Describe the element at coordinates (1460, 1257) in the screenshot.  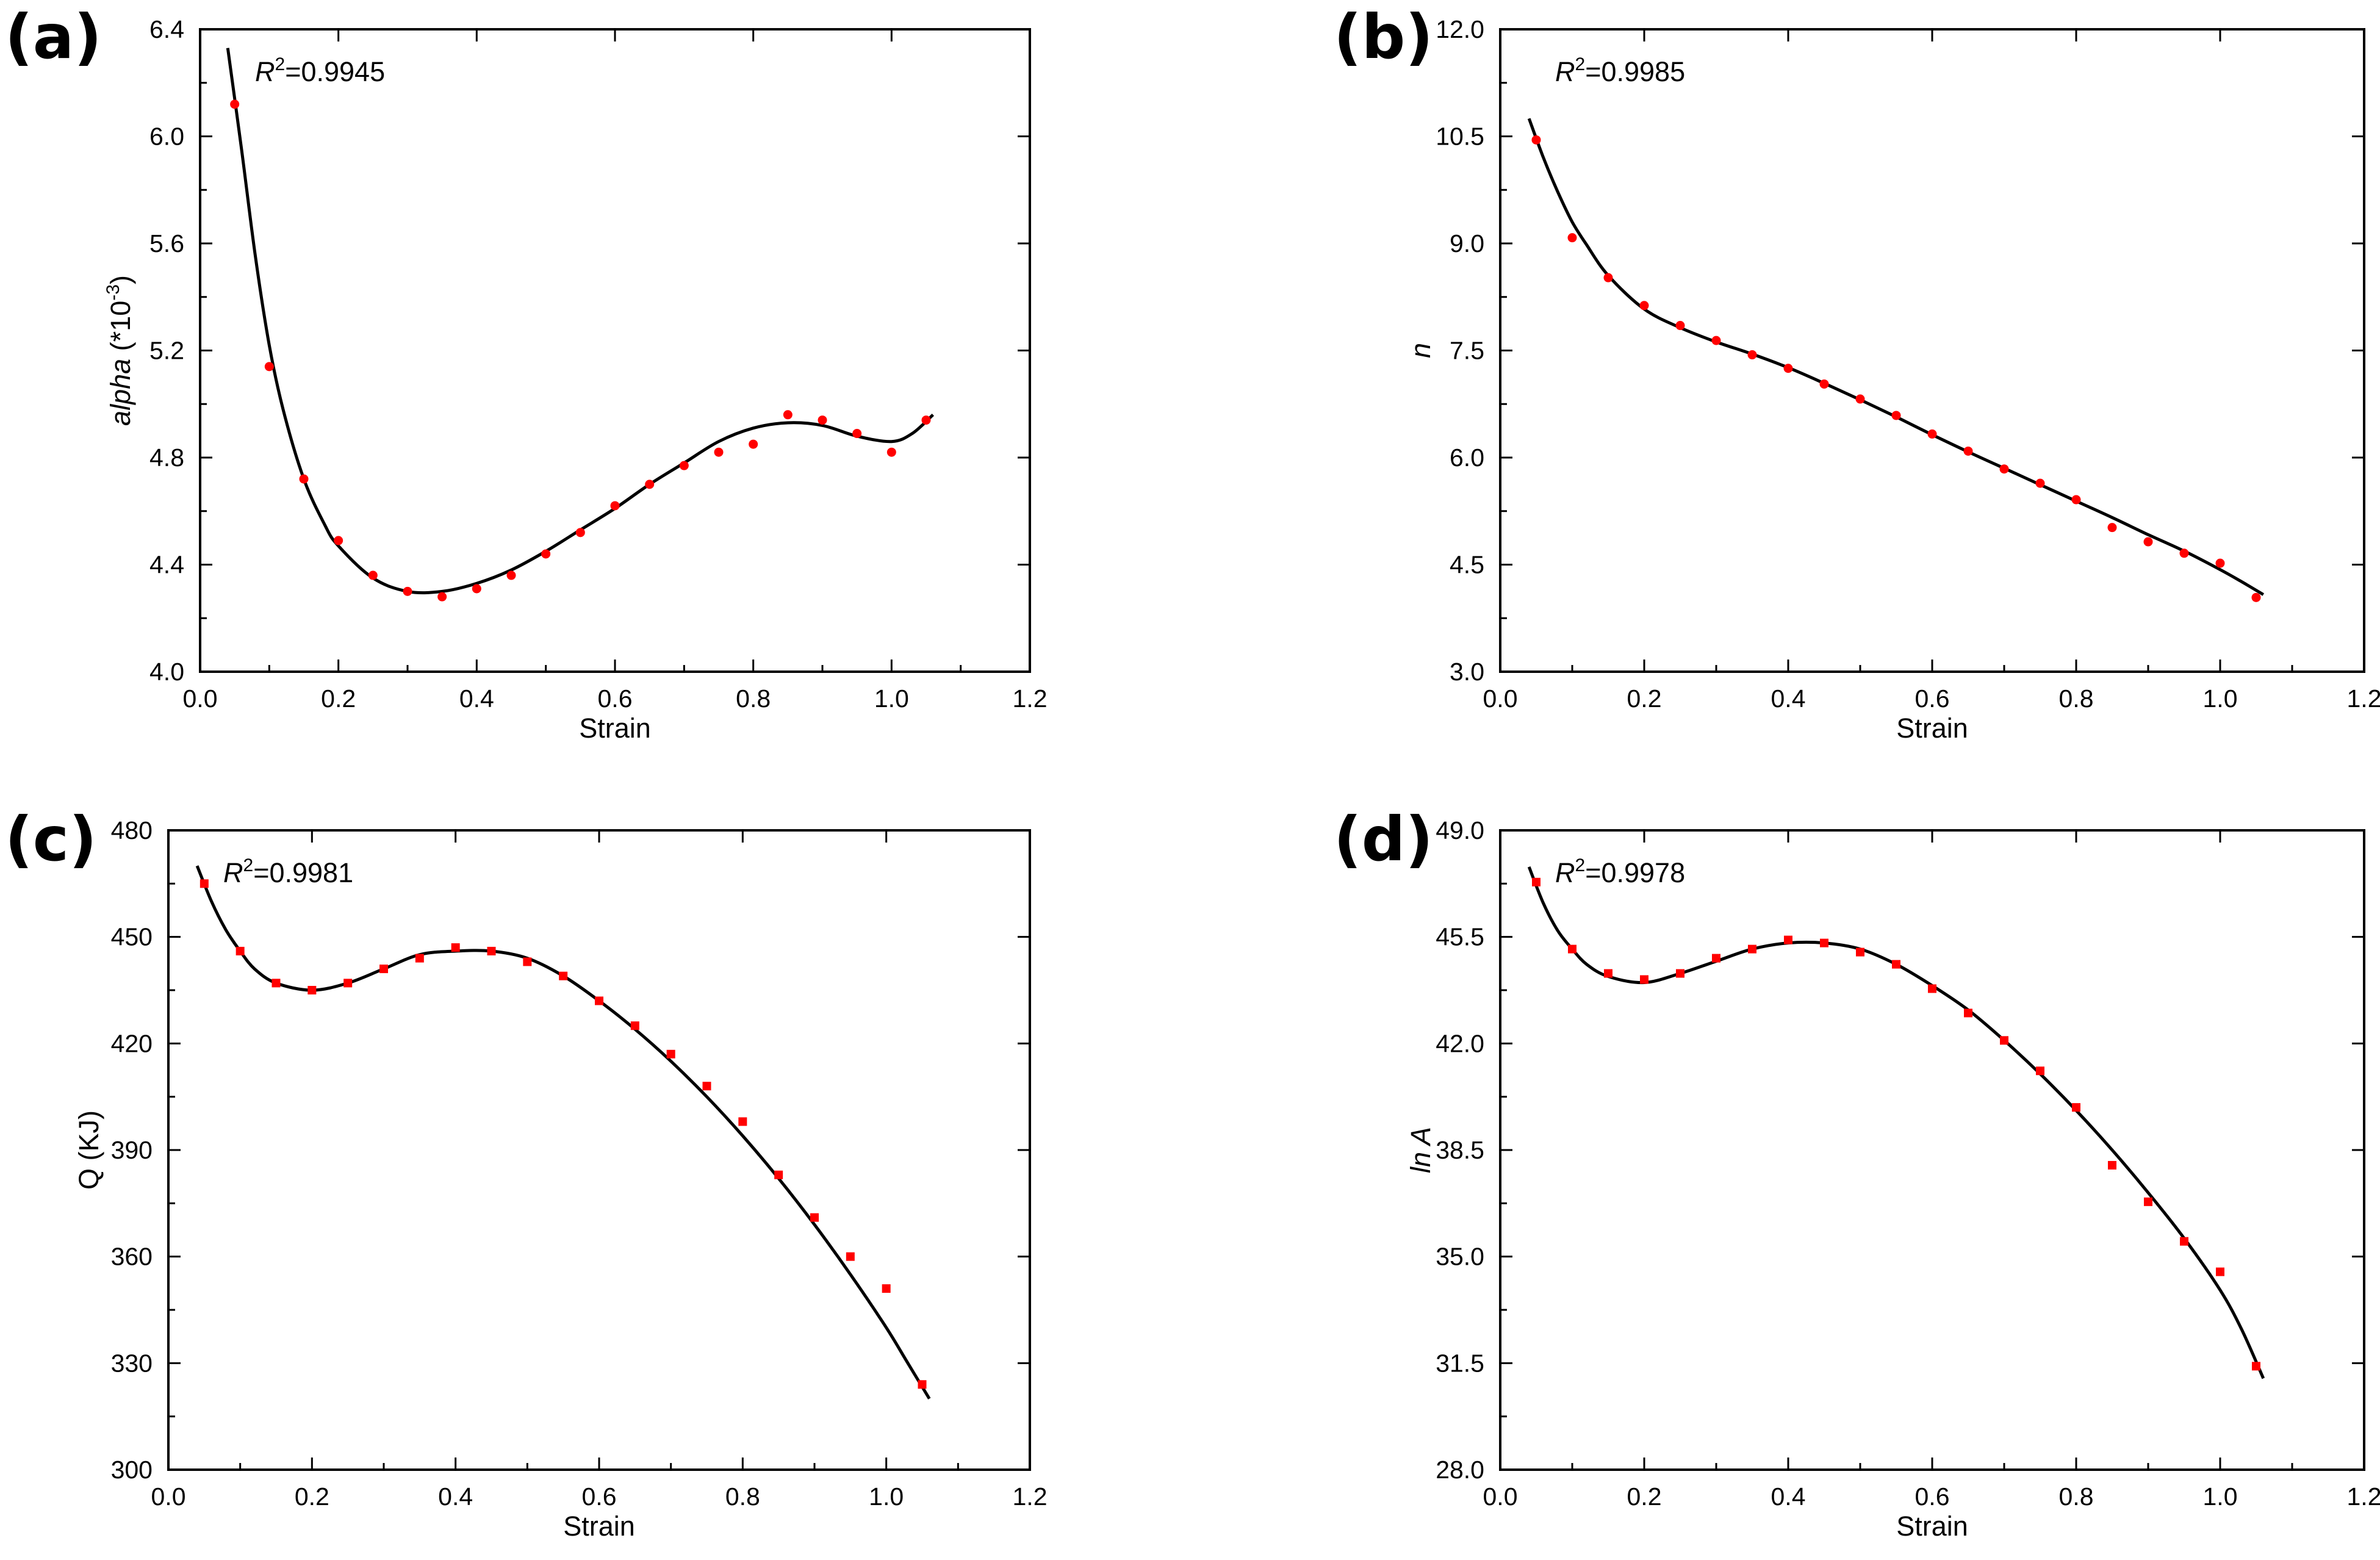
I see `y-tick-label: 35.0` at that location.